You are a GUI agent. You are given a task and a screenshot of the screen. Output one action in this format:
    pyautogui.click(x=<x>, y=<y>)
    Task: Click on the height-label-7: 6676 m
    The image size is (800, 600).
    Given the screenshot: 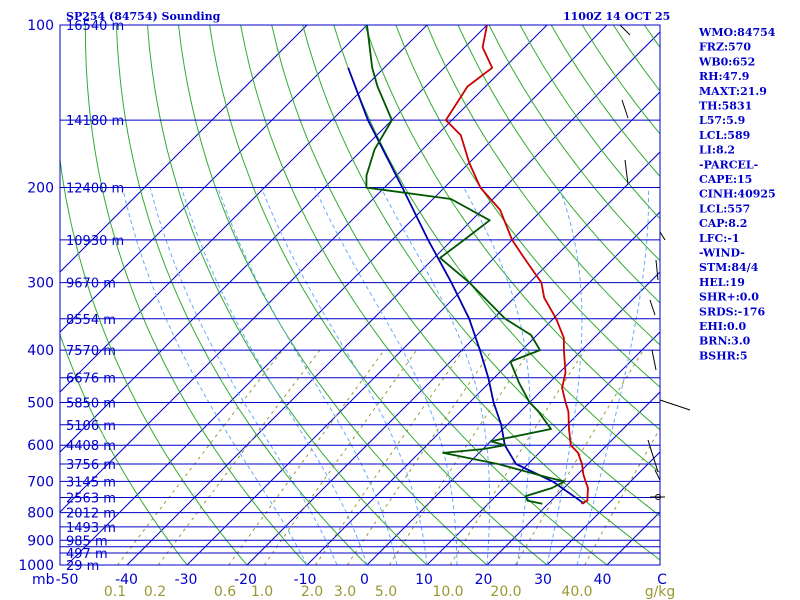 What is the action you would take?
    pyautogui.click(x=91, y=379)
    